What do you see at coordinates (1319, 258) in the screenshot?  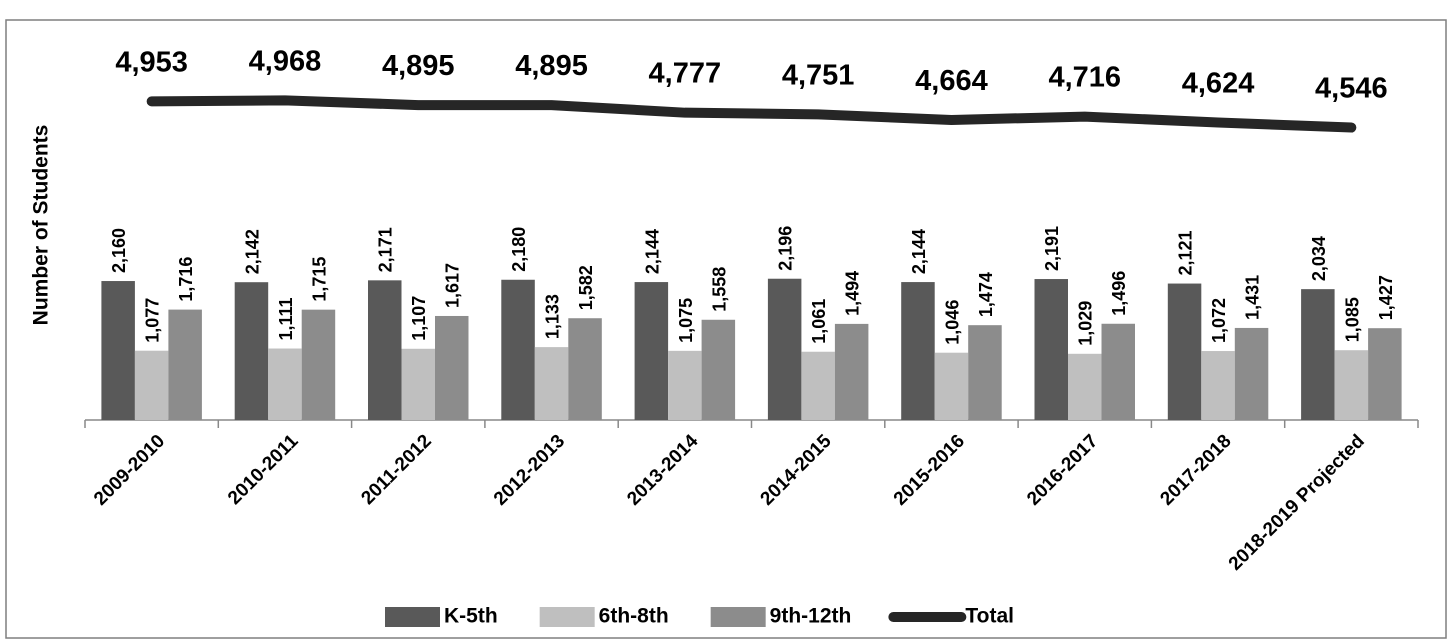 I see `data-label: 2,034` at bounding box center [1319, 258].